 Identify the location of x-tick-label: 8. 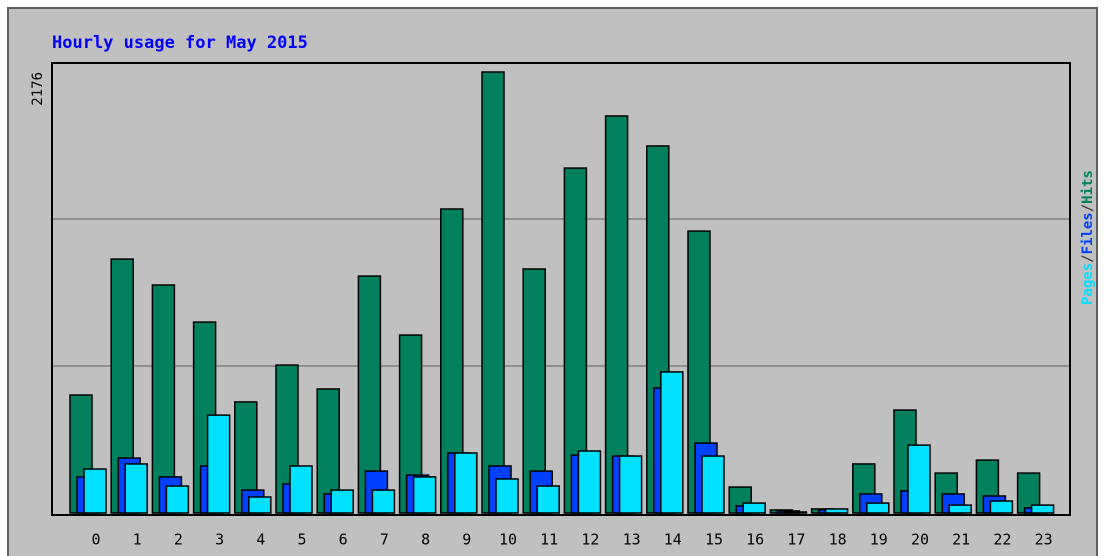
(425, 540).